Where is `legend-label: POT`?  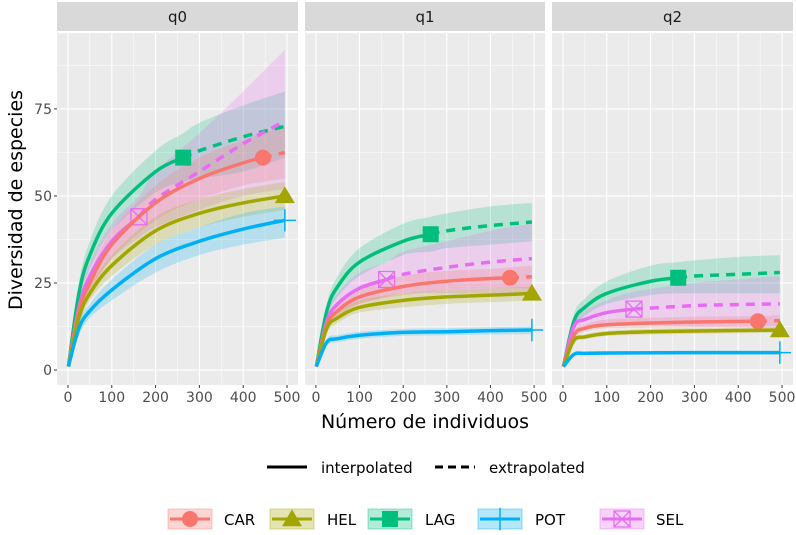
legend-label: POT is located at coordinates (550, 520).